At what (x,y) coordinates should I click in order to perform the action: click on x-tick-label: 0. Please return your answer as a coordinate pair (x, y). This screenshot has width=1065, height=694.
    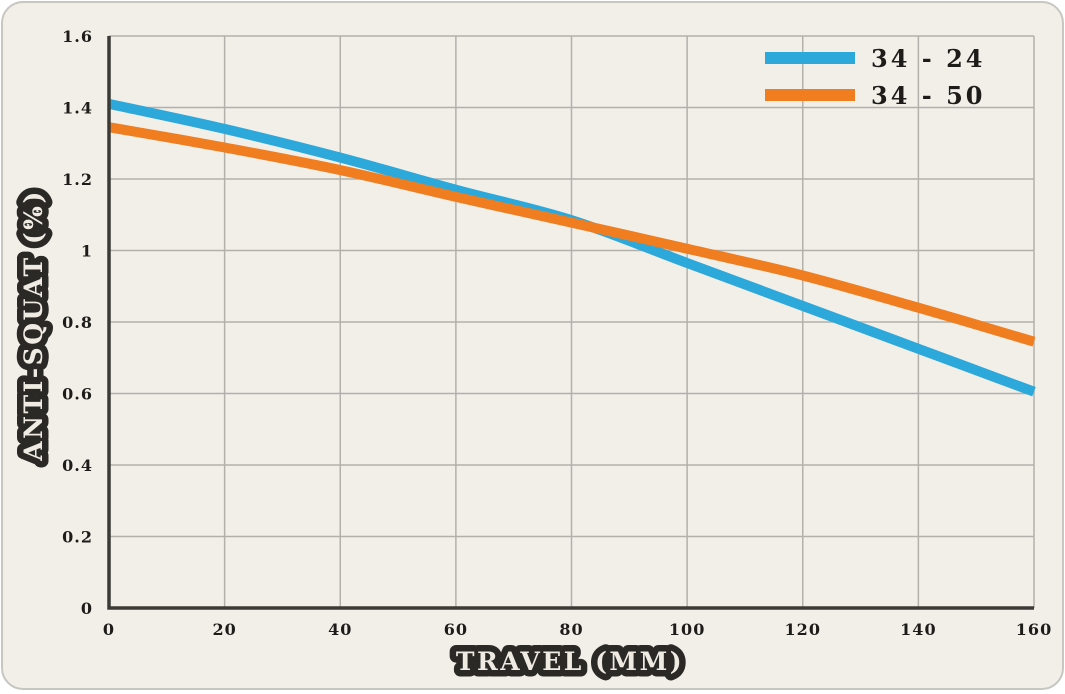
    Looking at the image, I should click on (109, 629).